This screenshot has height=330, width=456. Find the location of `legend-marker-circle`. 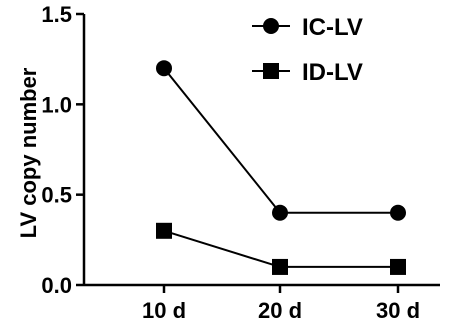

legend-marker-circle is located at coordinates (271, 26).